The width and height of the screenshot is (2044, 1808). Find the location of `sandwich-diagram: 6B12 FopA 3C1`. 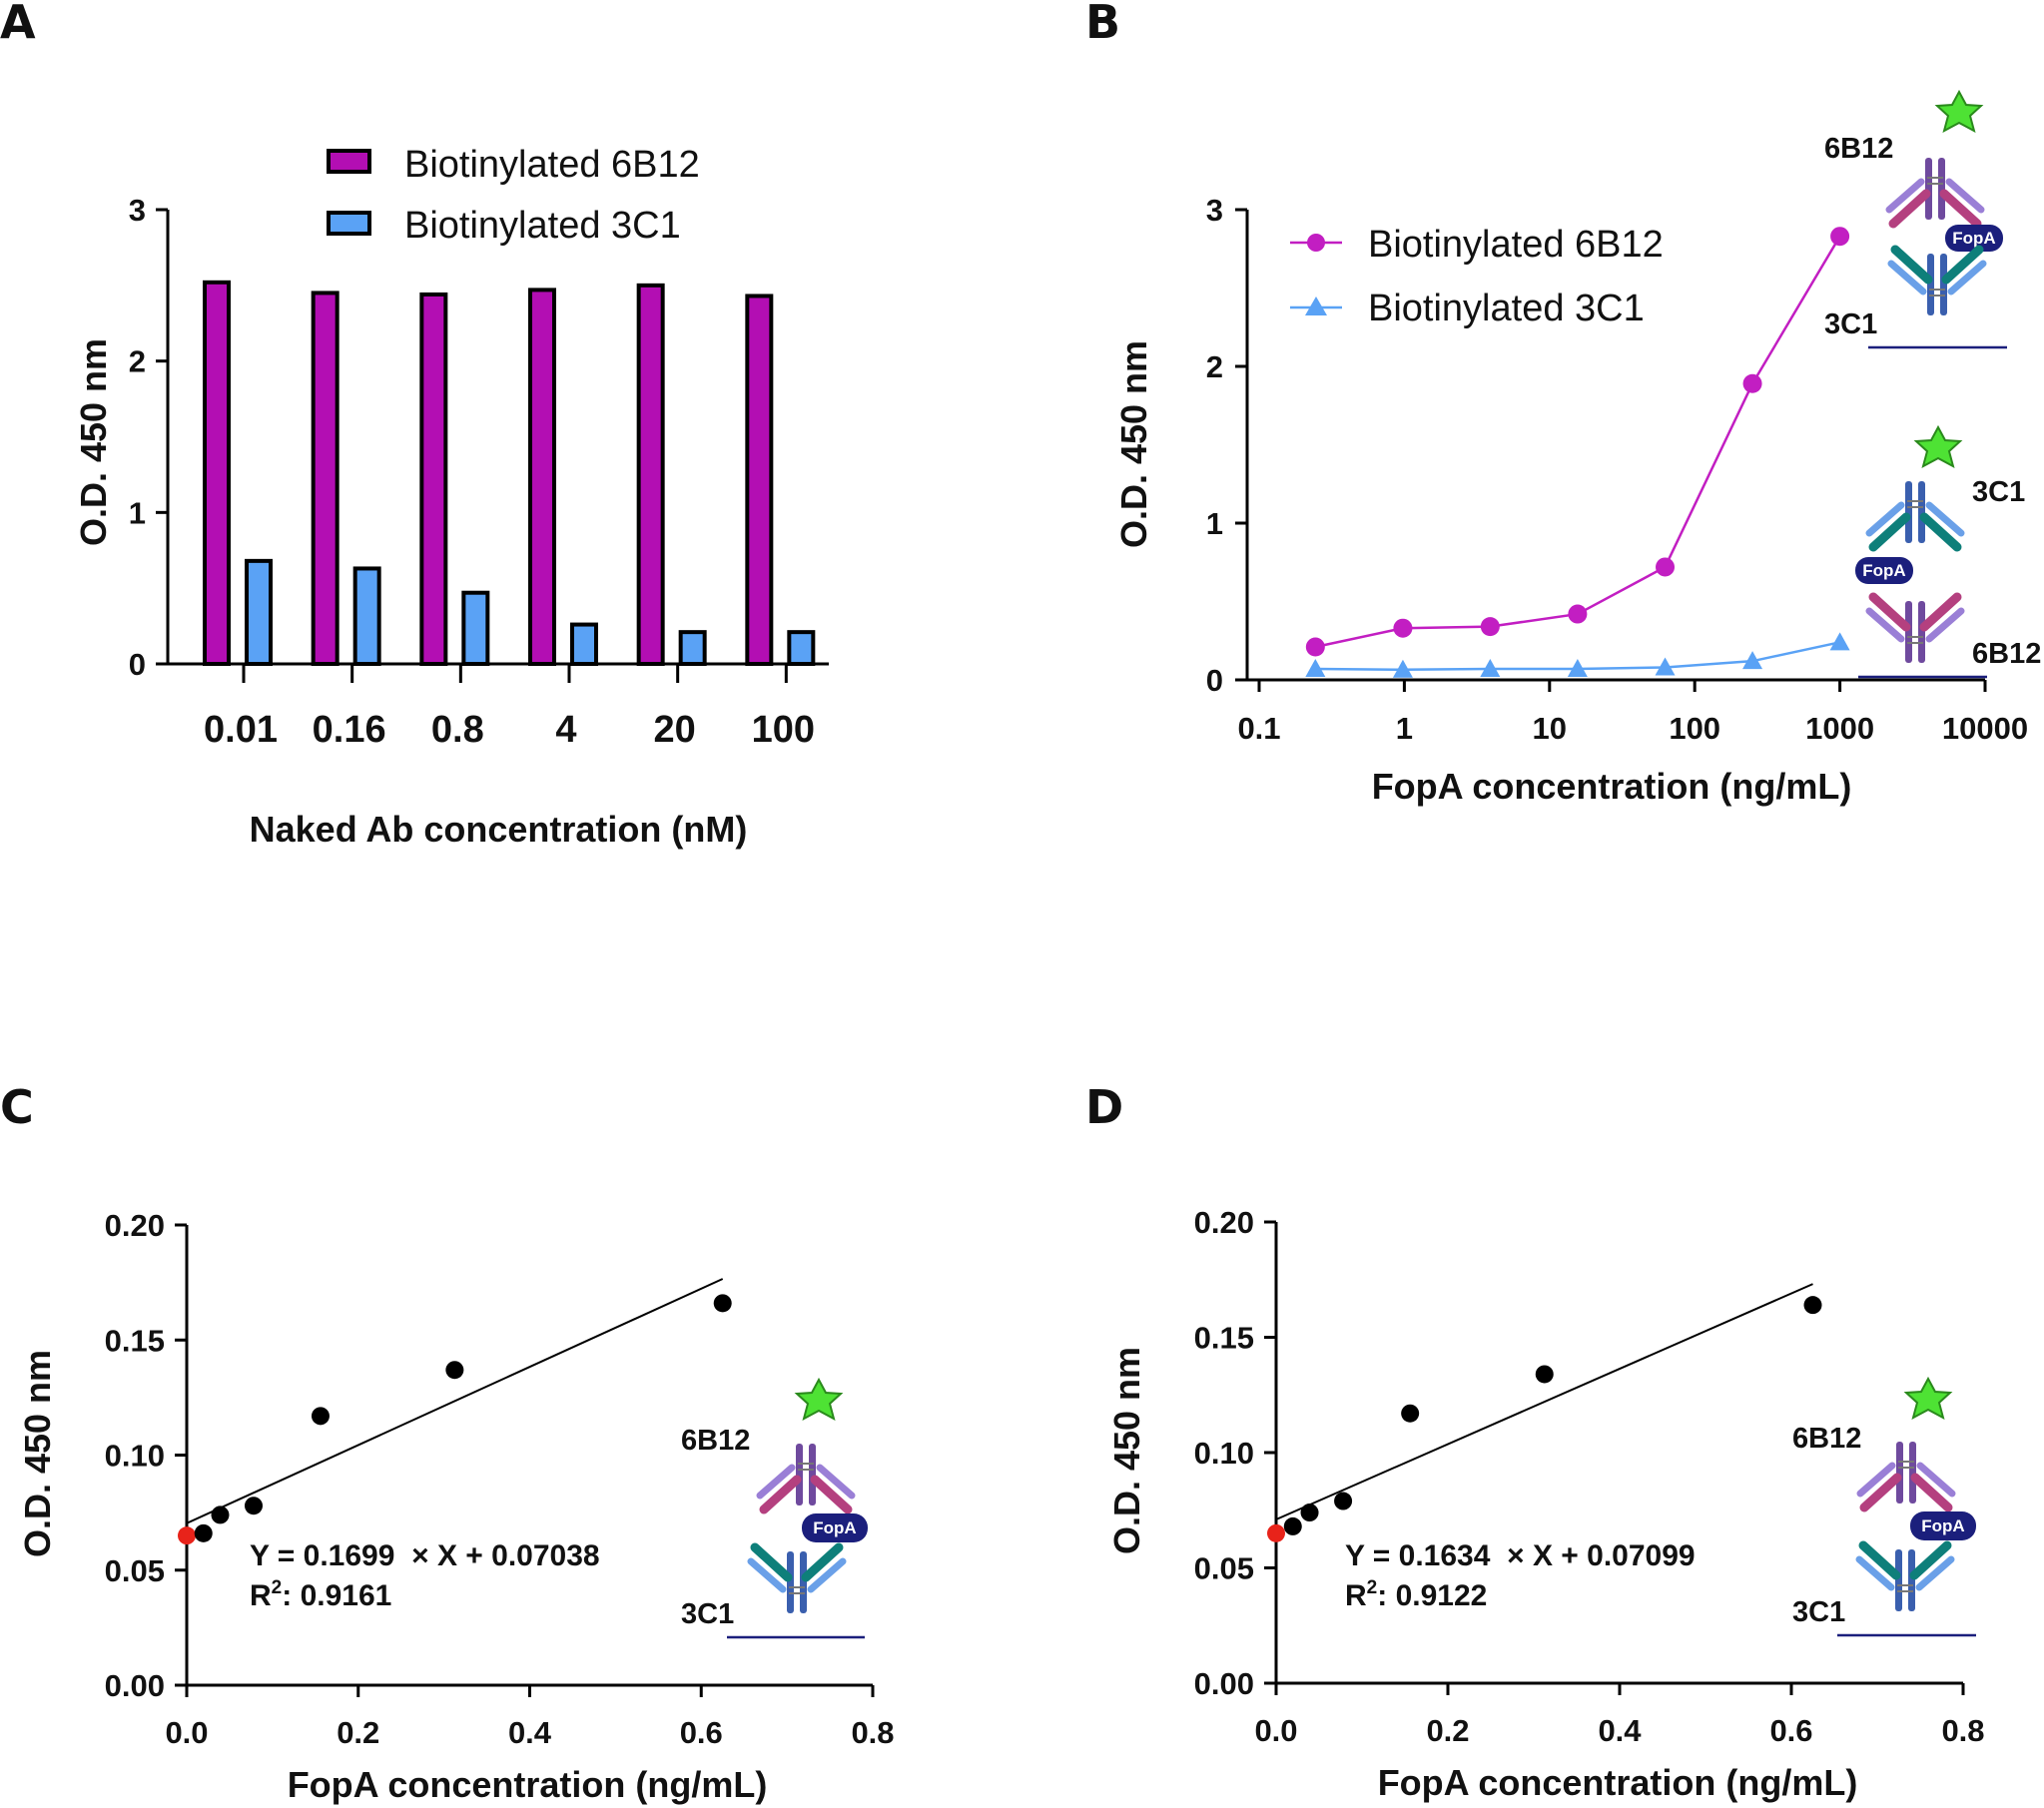

sandwich-diagram: 6B12 FopA 3C1 is located at coordinates (774, 1508).